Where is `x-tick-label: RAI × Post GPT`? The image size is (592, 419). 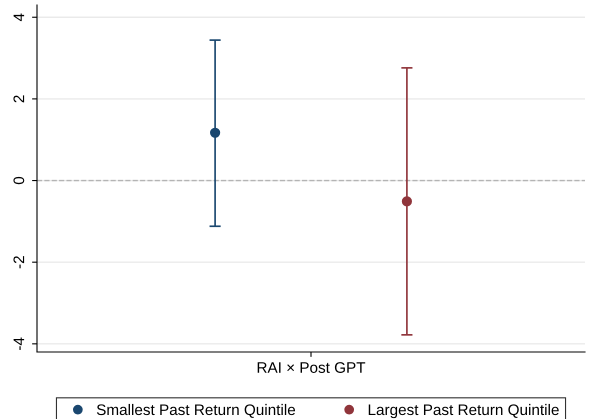
x-tick-label: RAI × Post GPT is located at coordinates (312, 367).